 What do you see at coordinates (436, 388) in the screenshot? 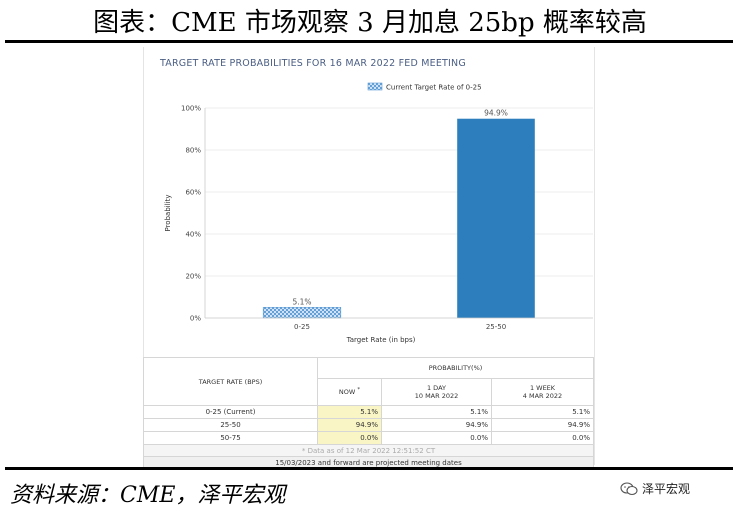
I see `one-day-label: 1 DAY` at bounding box center [436, 388].